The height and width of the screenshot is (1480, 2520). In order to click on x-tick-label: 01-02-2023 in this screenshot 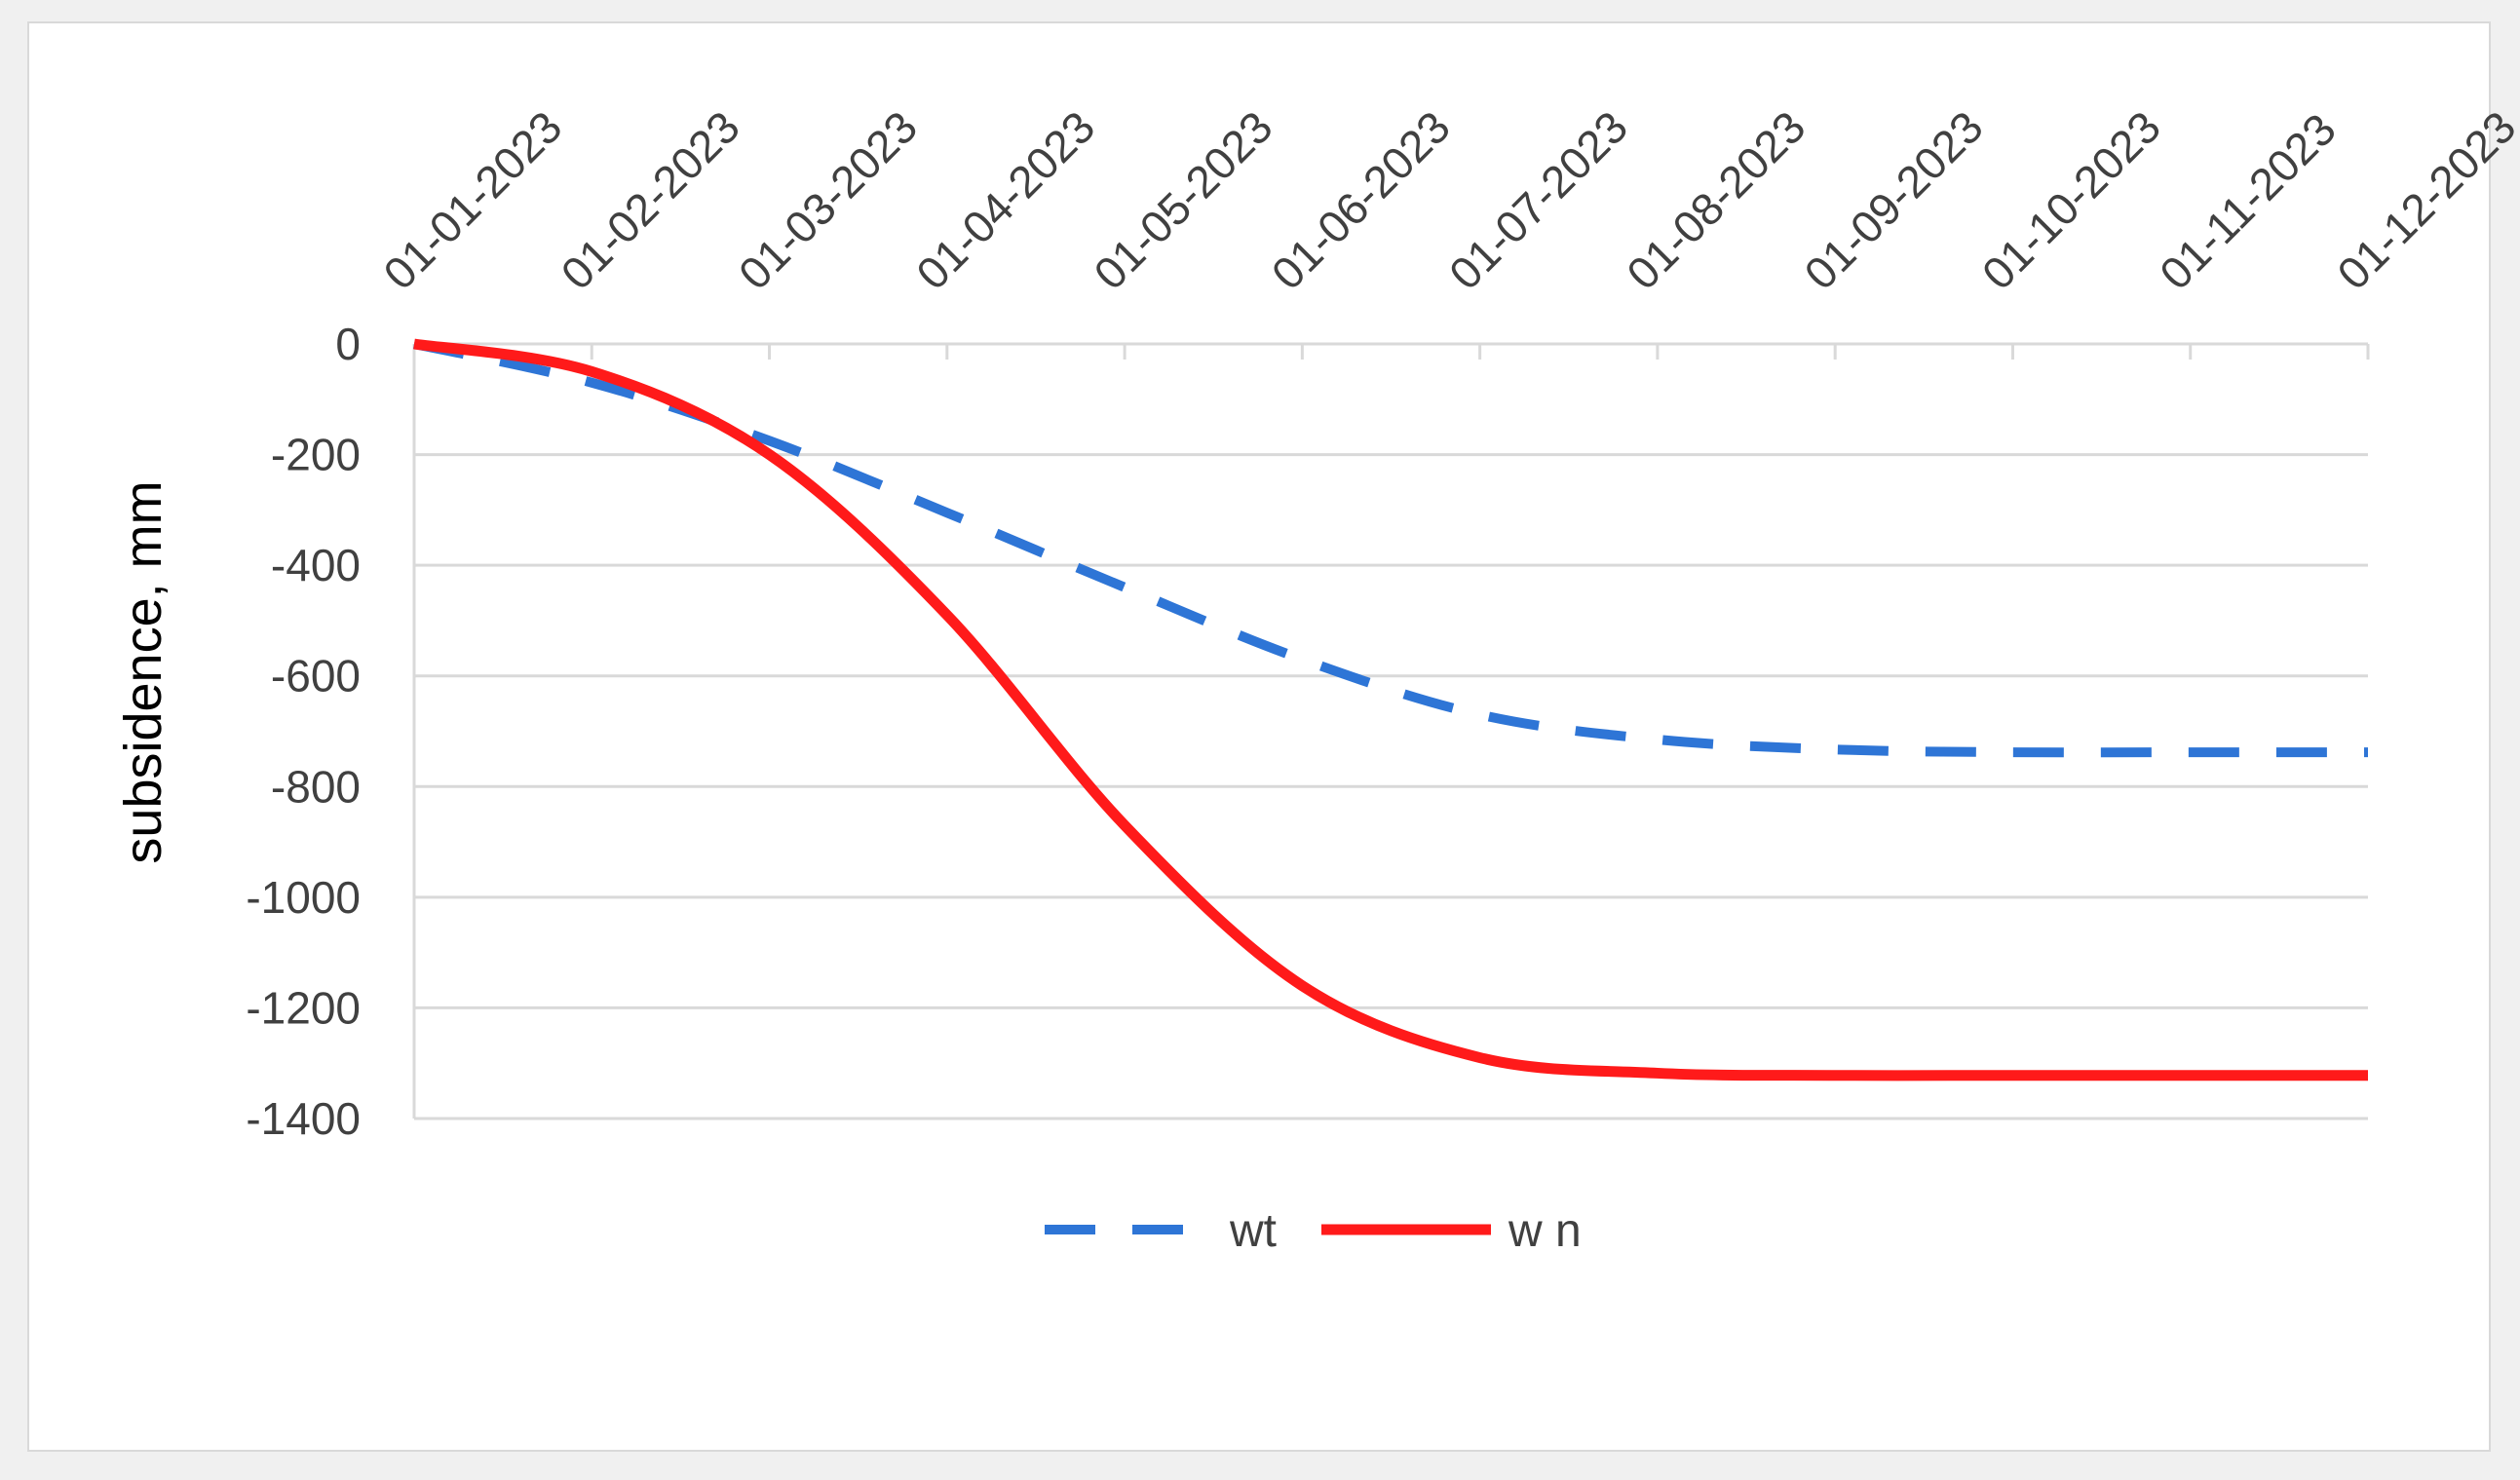, I will do `click(650, 200)`.